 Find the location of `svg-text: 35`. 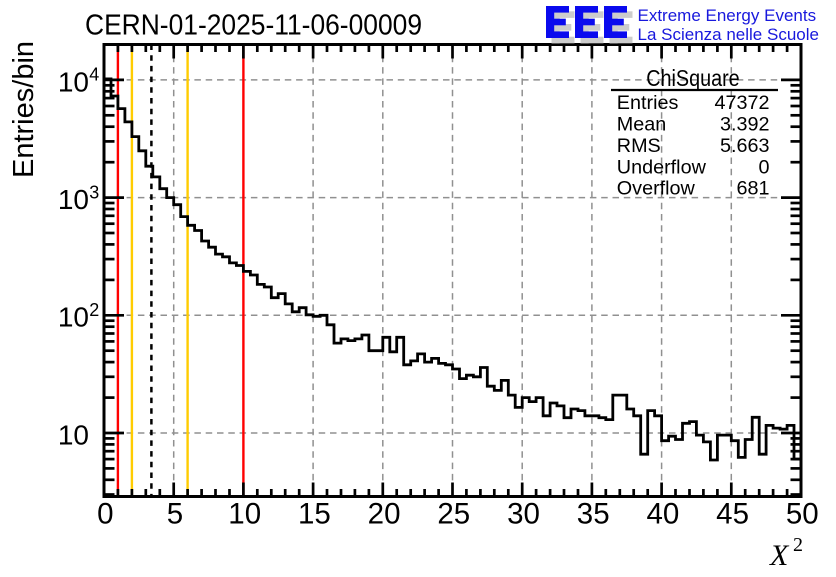

svg-text: 35 is located at coordinates (593, 513).